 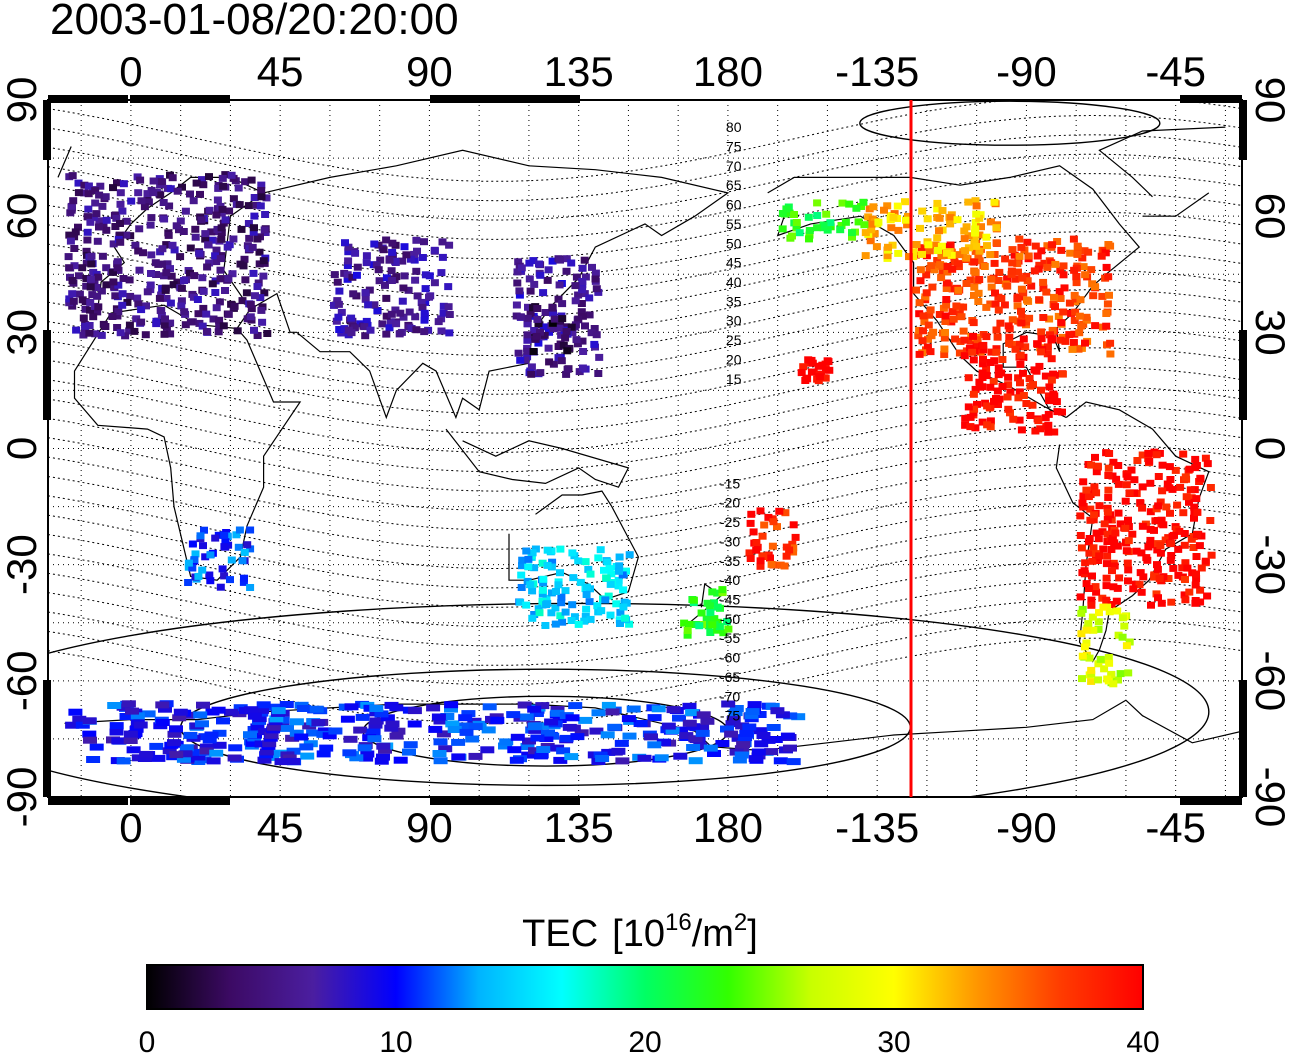 What do you see at coordinates (537, 458) in the screenshot?
I see `coast-indonesia` at bounding box center [537, 458].